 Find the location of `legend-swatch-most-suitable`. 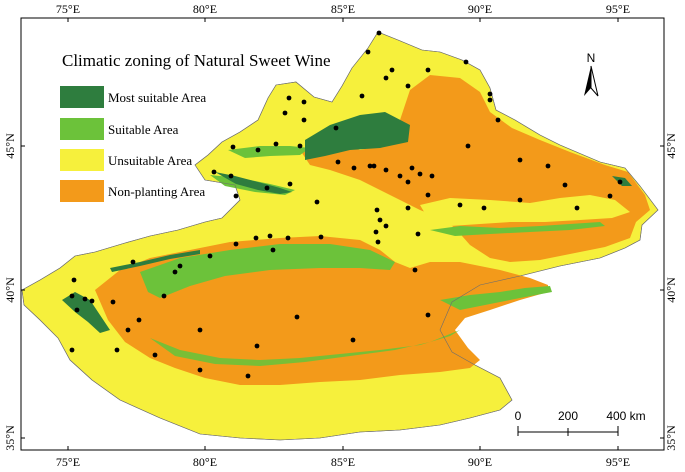

legend-swatch-most-suitable is located at coordinates (82, 97).